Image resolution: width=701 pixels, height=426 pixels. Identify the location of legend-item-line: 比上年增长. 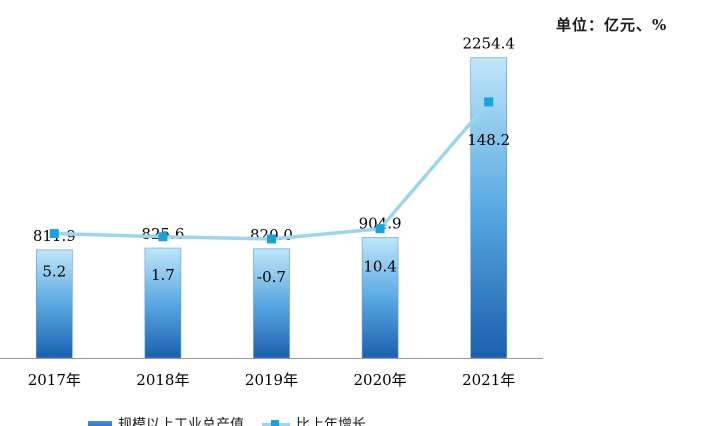
(314, 420).